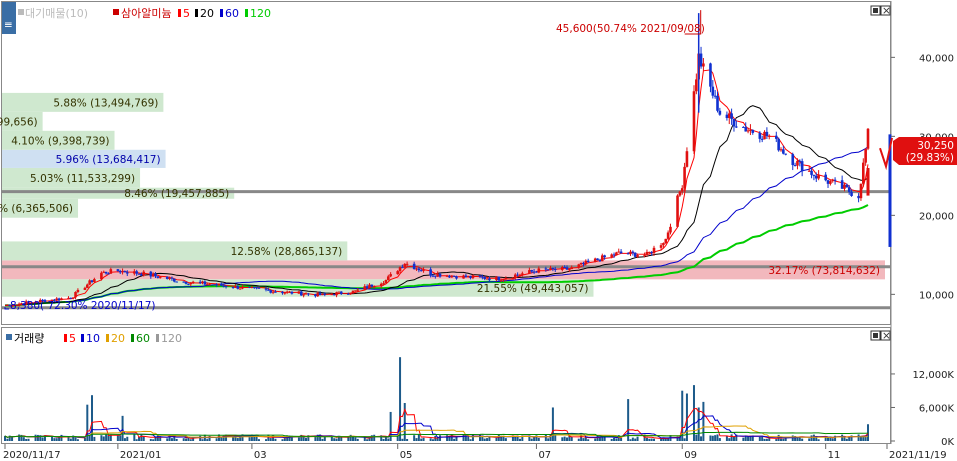  Describe the element at coordinates (630, 29) in the screenshot. I see `high-annotation: 45,600(50.74% 2021/09/08)` at that location.